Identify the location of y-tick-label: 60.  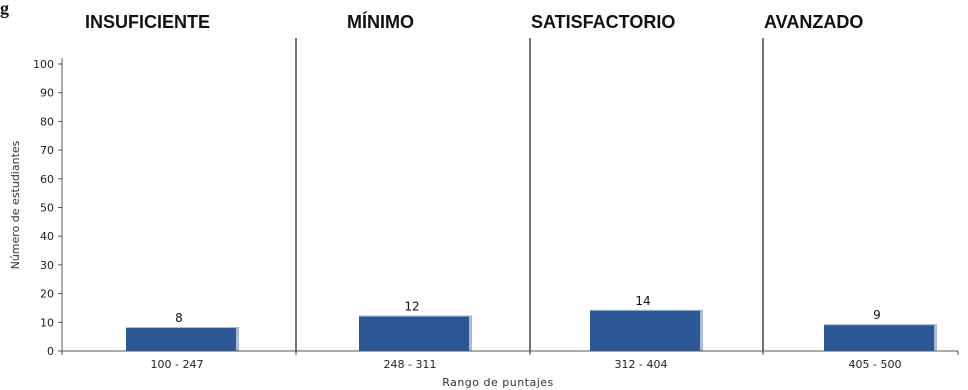
(47, 179).